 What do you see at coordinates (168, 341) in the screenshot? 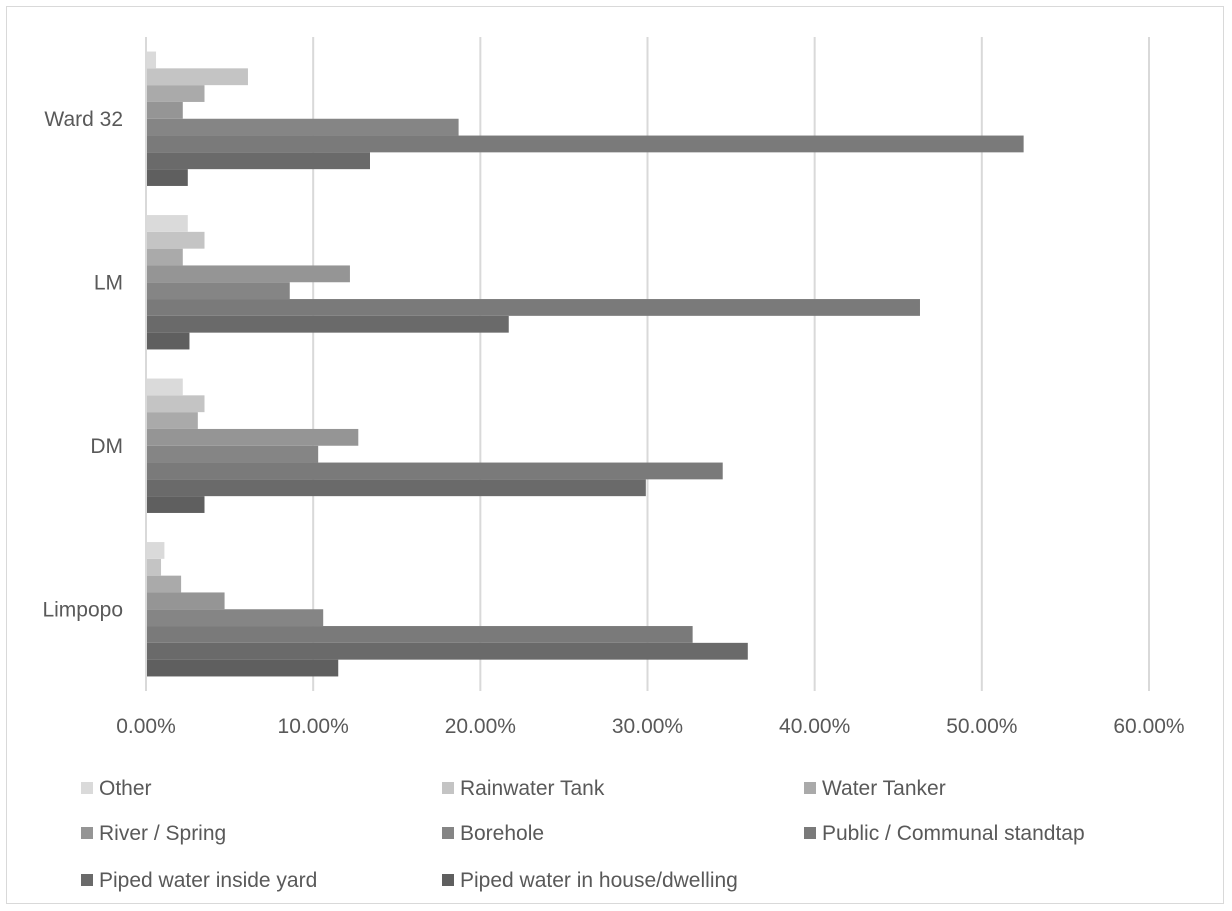
I see `bar-lm-piped-water-in-house-dwelling` at bounding box center [168, 341].